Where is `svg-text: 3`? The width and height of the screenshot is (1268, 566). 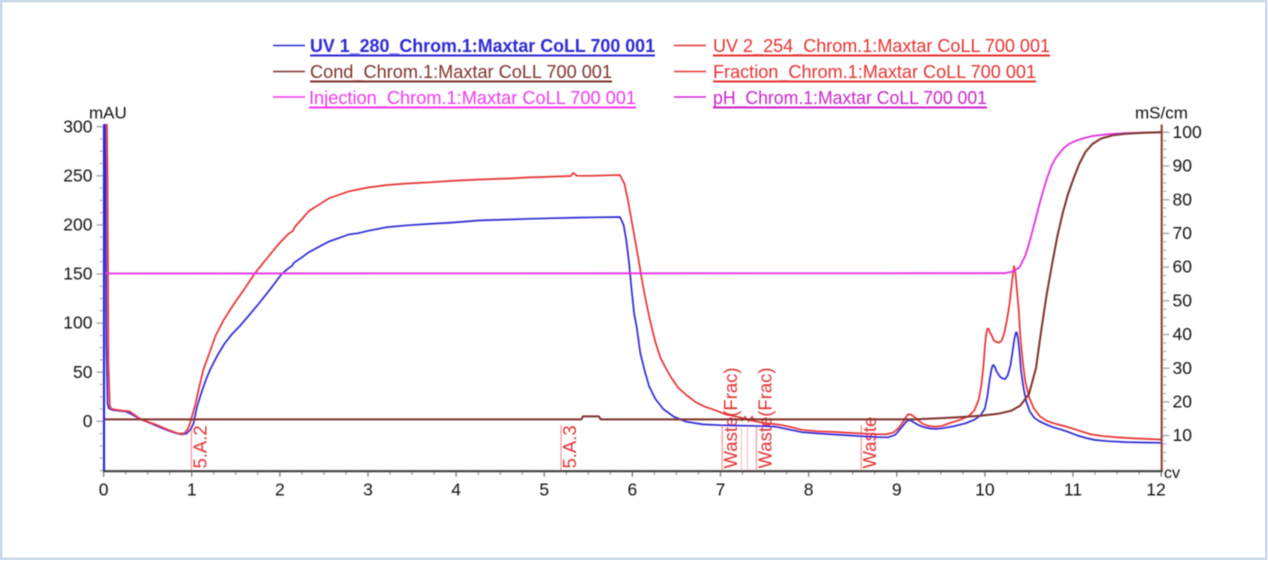
svg-text: 3 is located at coordinates (368, 490).